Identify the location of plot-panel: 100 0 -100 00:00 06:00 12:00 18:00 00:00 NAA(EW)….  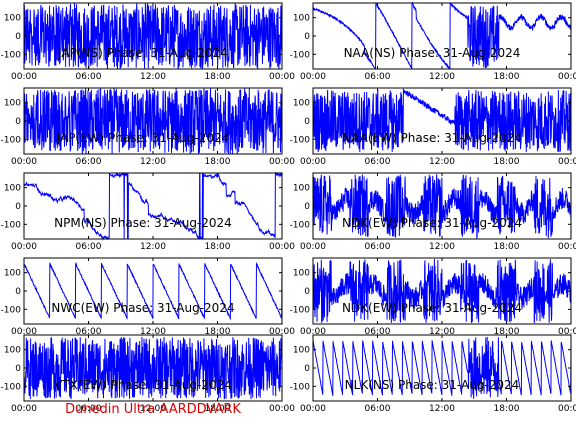
(433, 127).